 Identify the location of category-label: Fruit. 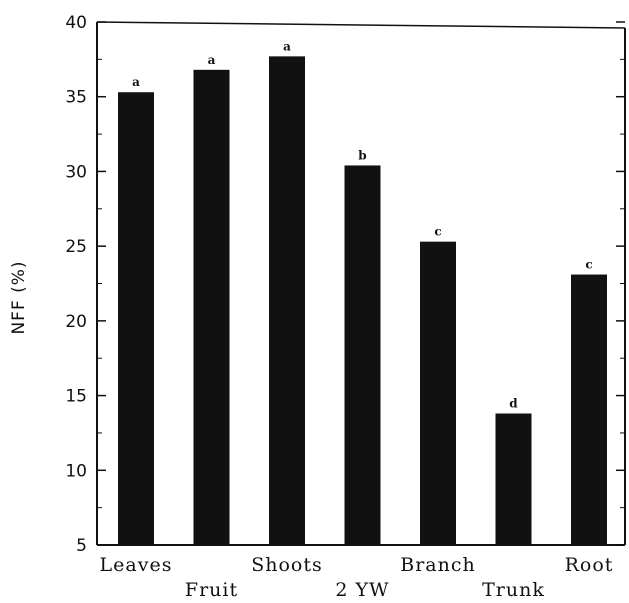
(211, 590).